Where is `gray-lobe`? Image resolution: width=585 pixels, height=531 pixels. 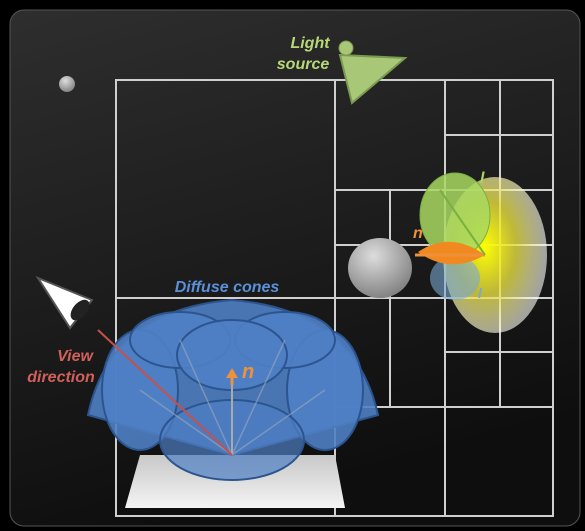 gray-lobe is located at coordinates (380, 268).